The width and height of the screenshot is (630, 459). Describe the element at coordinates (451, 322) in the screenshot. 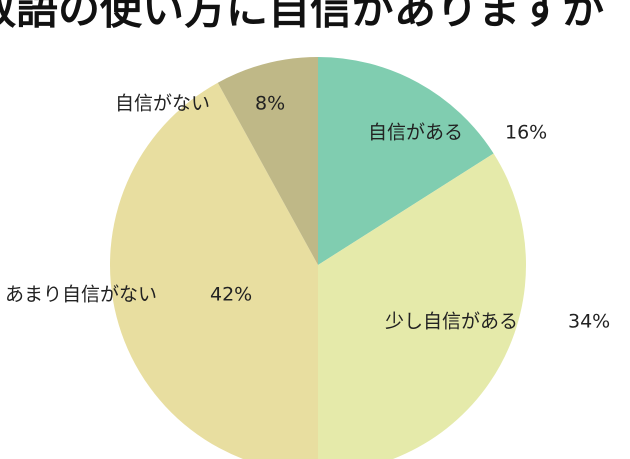

I see `slice-label: 少し自信がある` at that location.